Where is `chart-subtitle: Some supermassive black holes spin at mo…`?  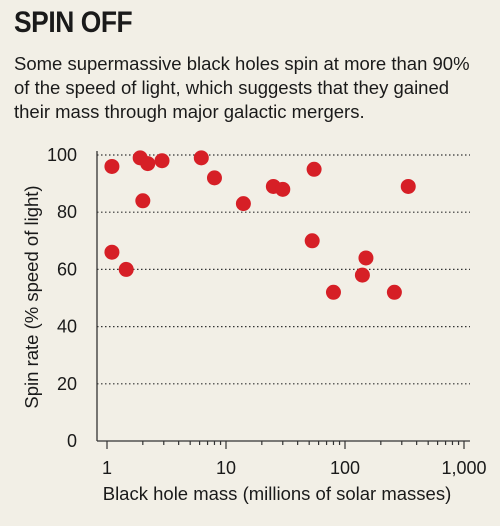 chart-subtitle: Some supermassive black holes spin at mo… is located at coordinates (242, 87).